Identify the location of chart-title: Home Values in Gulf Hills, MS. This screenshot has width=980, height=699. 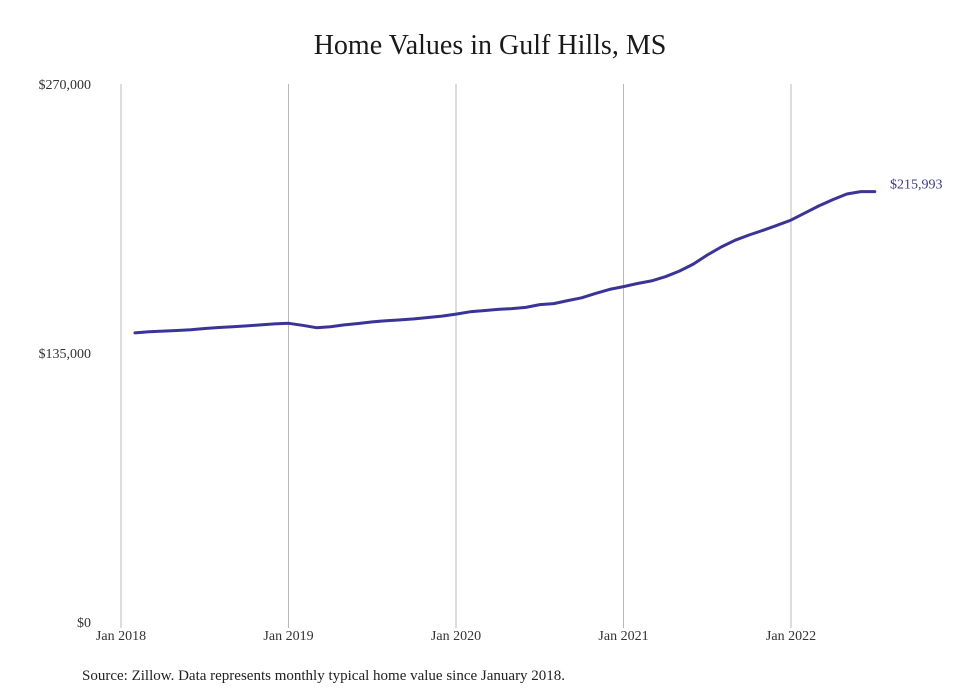
(490, 45).